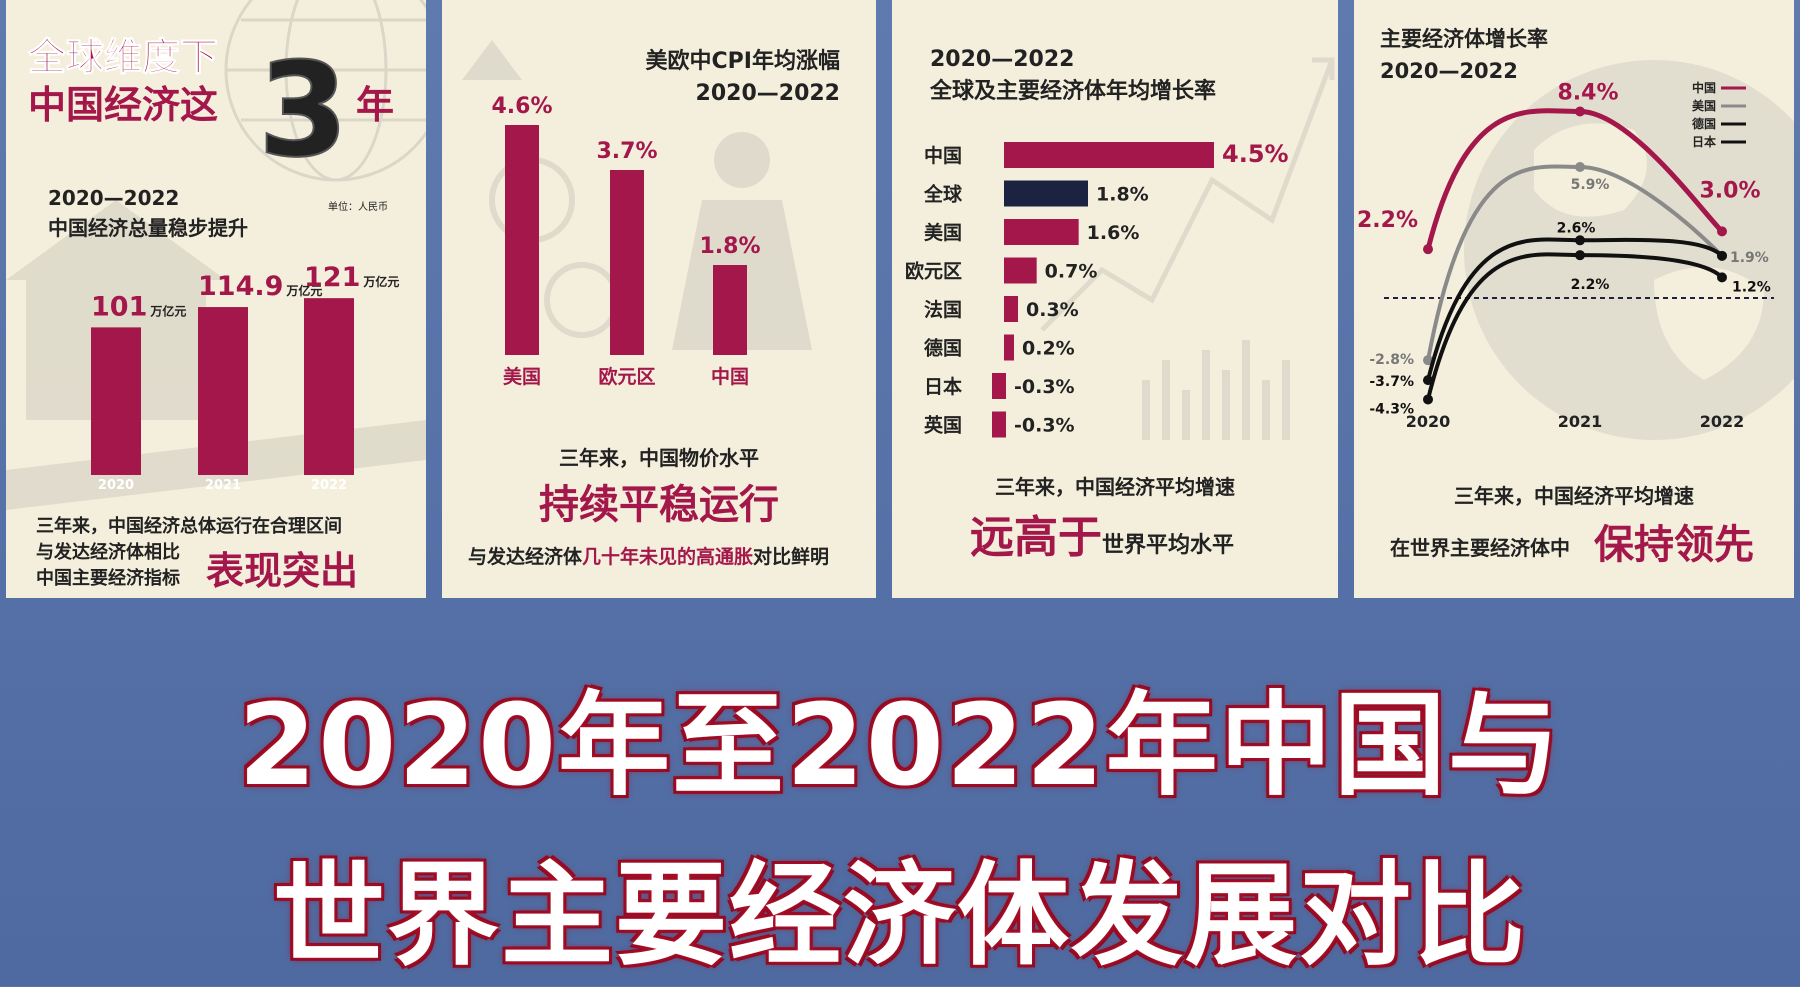  Describe the element at coordinates (1587, 93) in the screenshot. I see `growth-value-label: 8.4%` at that location.